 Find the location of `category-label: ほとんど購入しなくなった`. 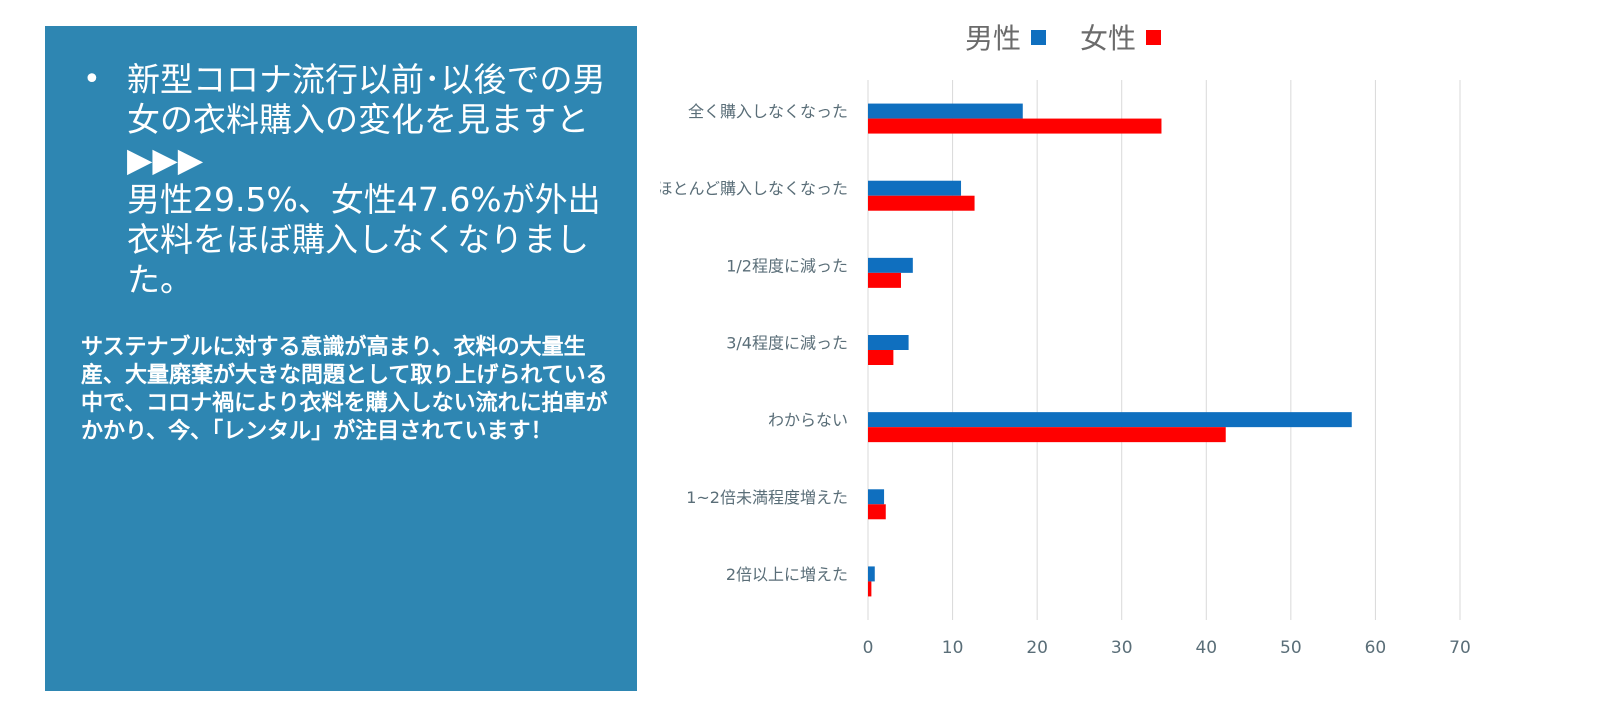

category-label: ほとんど購入しなくなった is located at coordinates (754, 188).